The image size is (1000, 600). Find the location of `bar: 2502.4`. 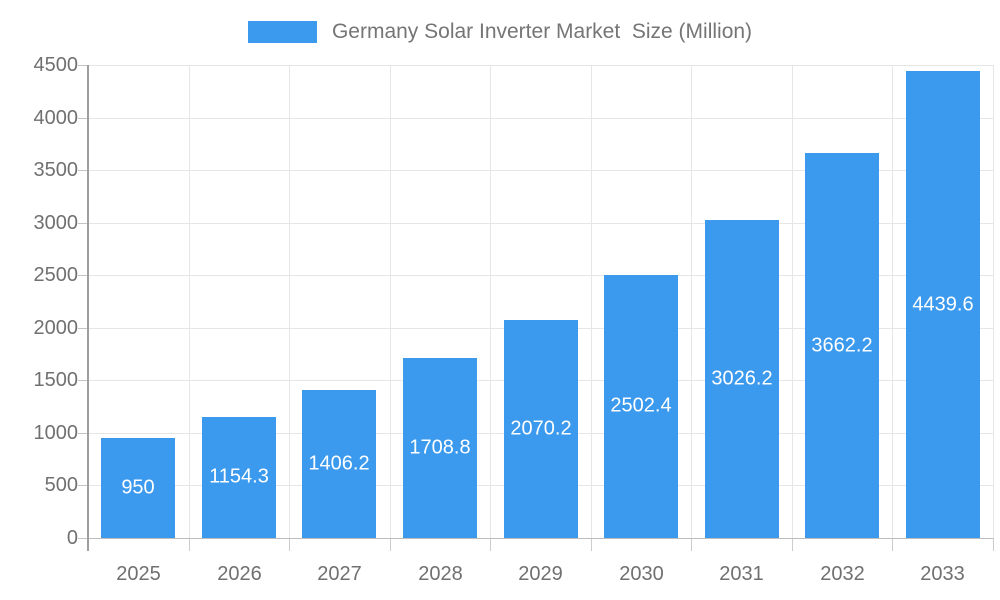

bar: 2502.4 is located at coordinates (641, 406).